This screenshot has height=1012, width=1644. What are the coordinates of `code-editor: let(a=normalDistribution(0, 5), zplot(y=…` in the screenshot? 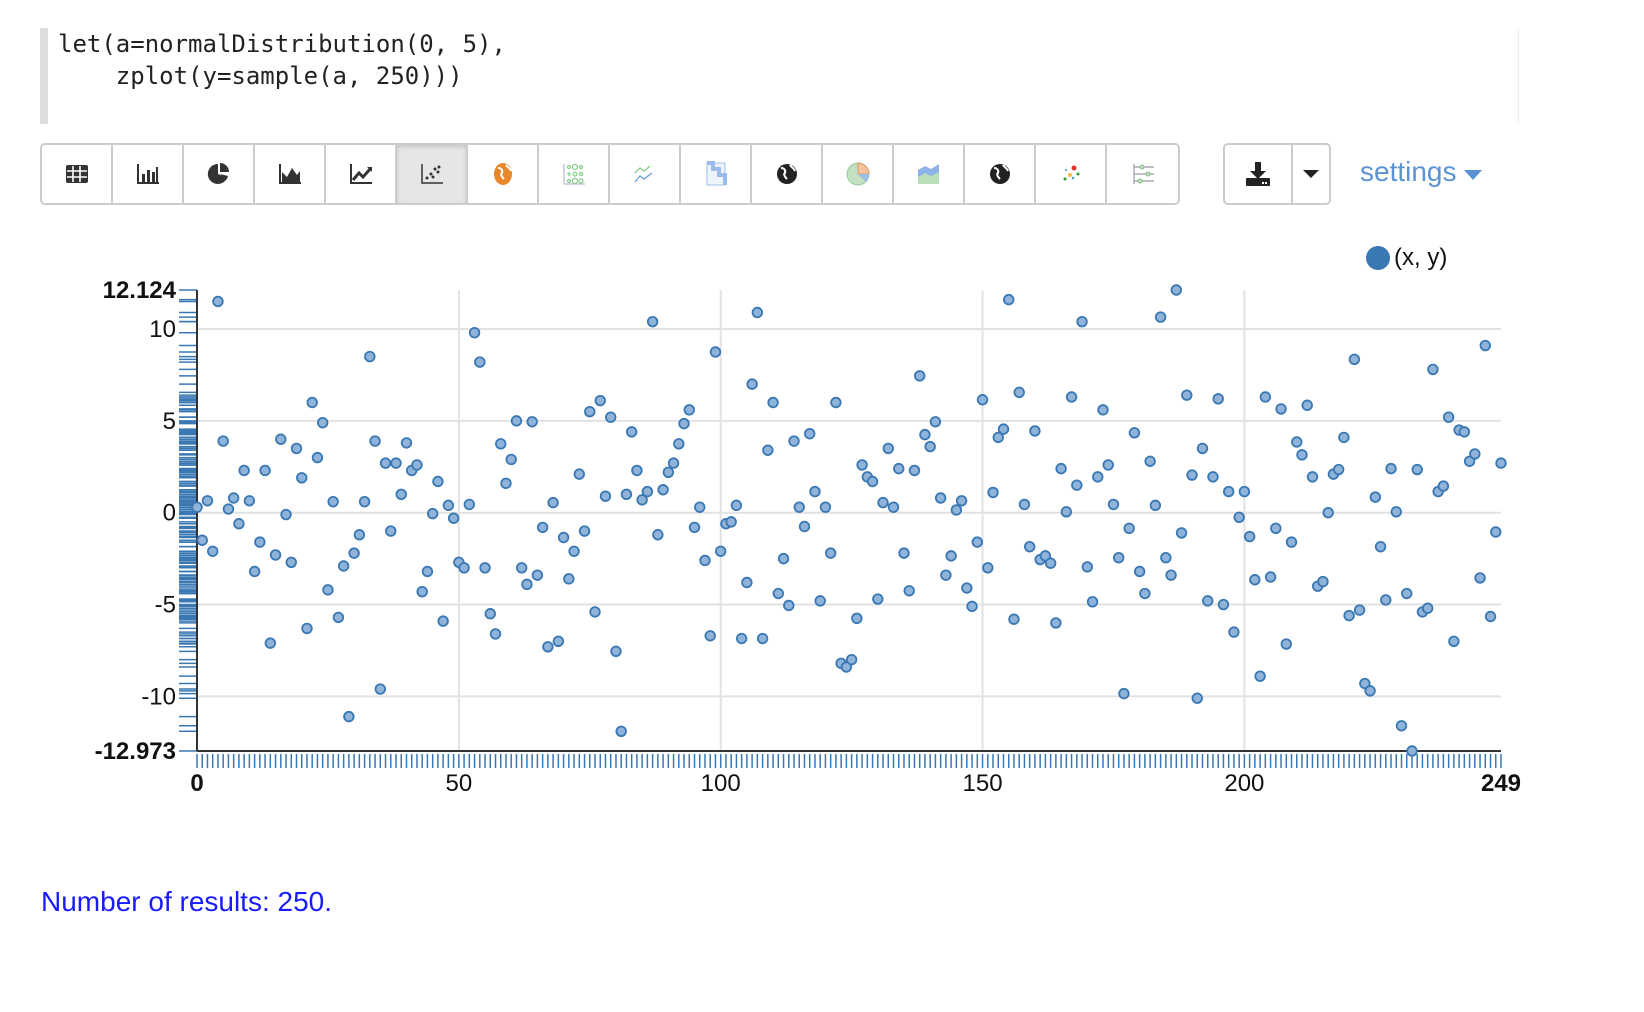 It's located at (792, 76).